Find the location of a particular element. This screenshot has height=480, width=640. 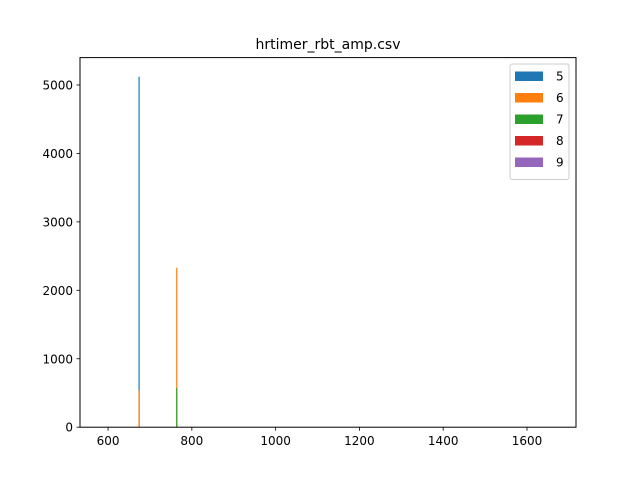

y-tick-label: 0 is located at coordinates (69, 428).